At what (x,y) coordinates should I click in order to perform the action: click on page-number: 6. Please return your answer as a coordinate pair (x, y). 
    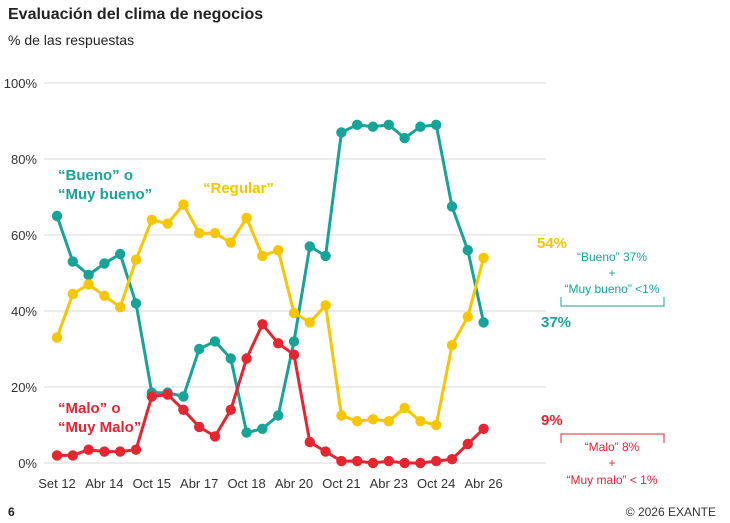
    Looking at the image, I should click on (11, 512).